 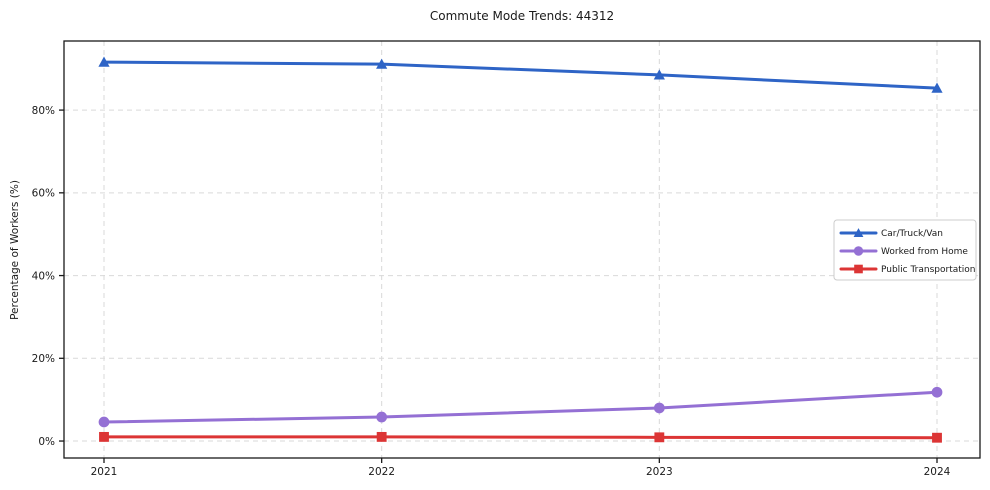 What do you see at coordinates (659, 472) in the screenshot?
I see `x-tick-label: 2023` at bounding box center [659, 472].